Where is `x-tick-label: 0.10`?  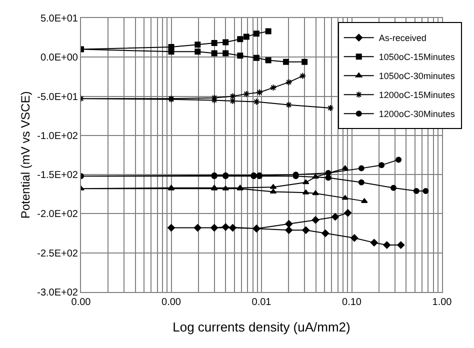
x-tick-label: 0.10 is located at coordinates (352, 302).